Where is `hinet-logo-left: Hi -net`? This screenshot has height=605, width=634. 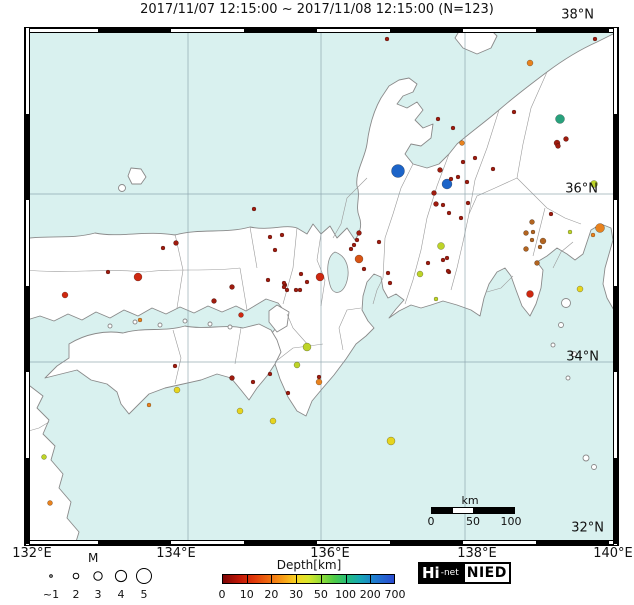
hinet-logo-left: Hi -net is located at coordinates (440, 573).